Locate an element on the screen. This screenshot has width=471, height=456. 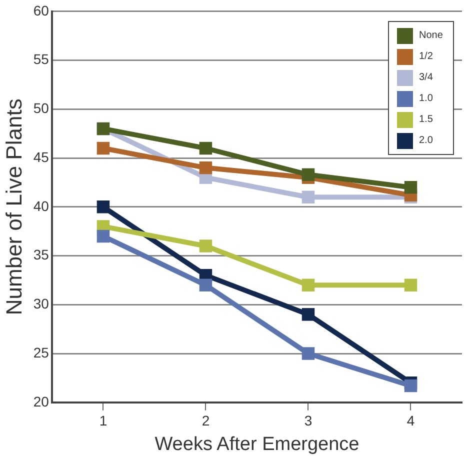
x-tick-label: 3 is located at coordinates (308, 420).